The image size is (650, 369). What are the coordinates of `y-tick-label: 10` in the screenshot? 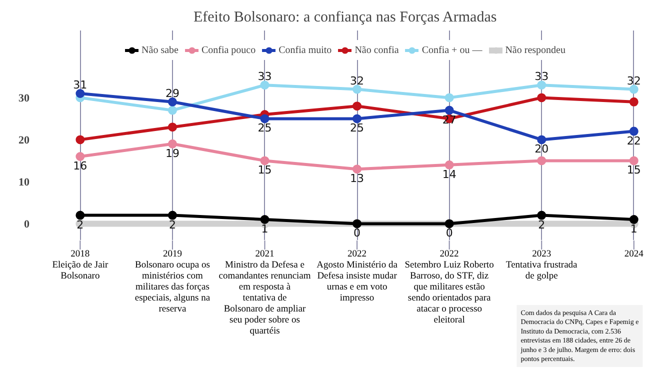 It's located at (24, 182).